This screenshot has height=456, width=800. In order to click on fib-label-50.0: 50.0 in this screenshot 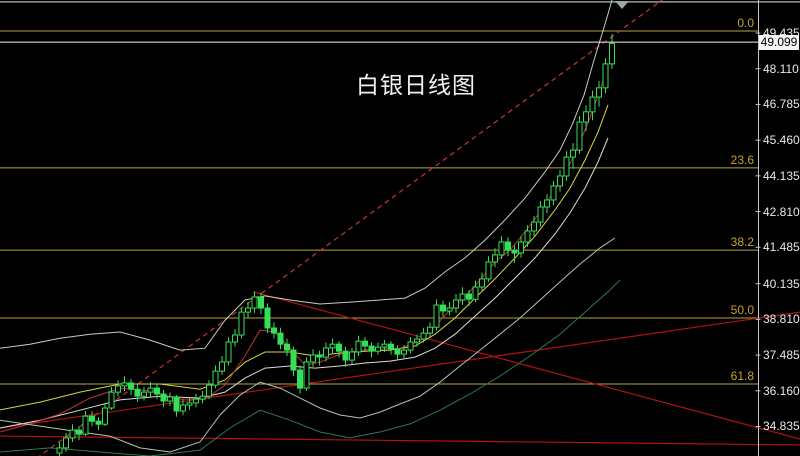, I will do `click(742, 310)`.